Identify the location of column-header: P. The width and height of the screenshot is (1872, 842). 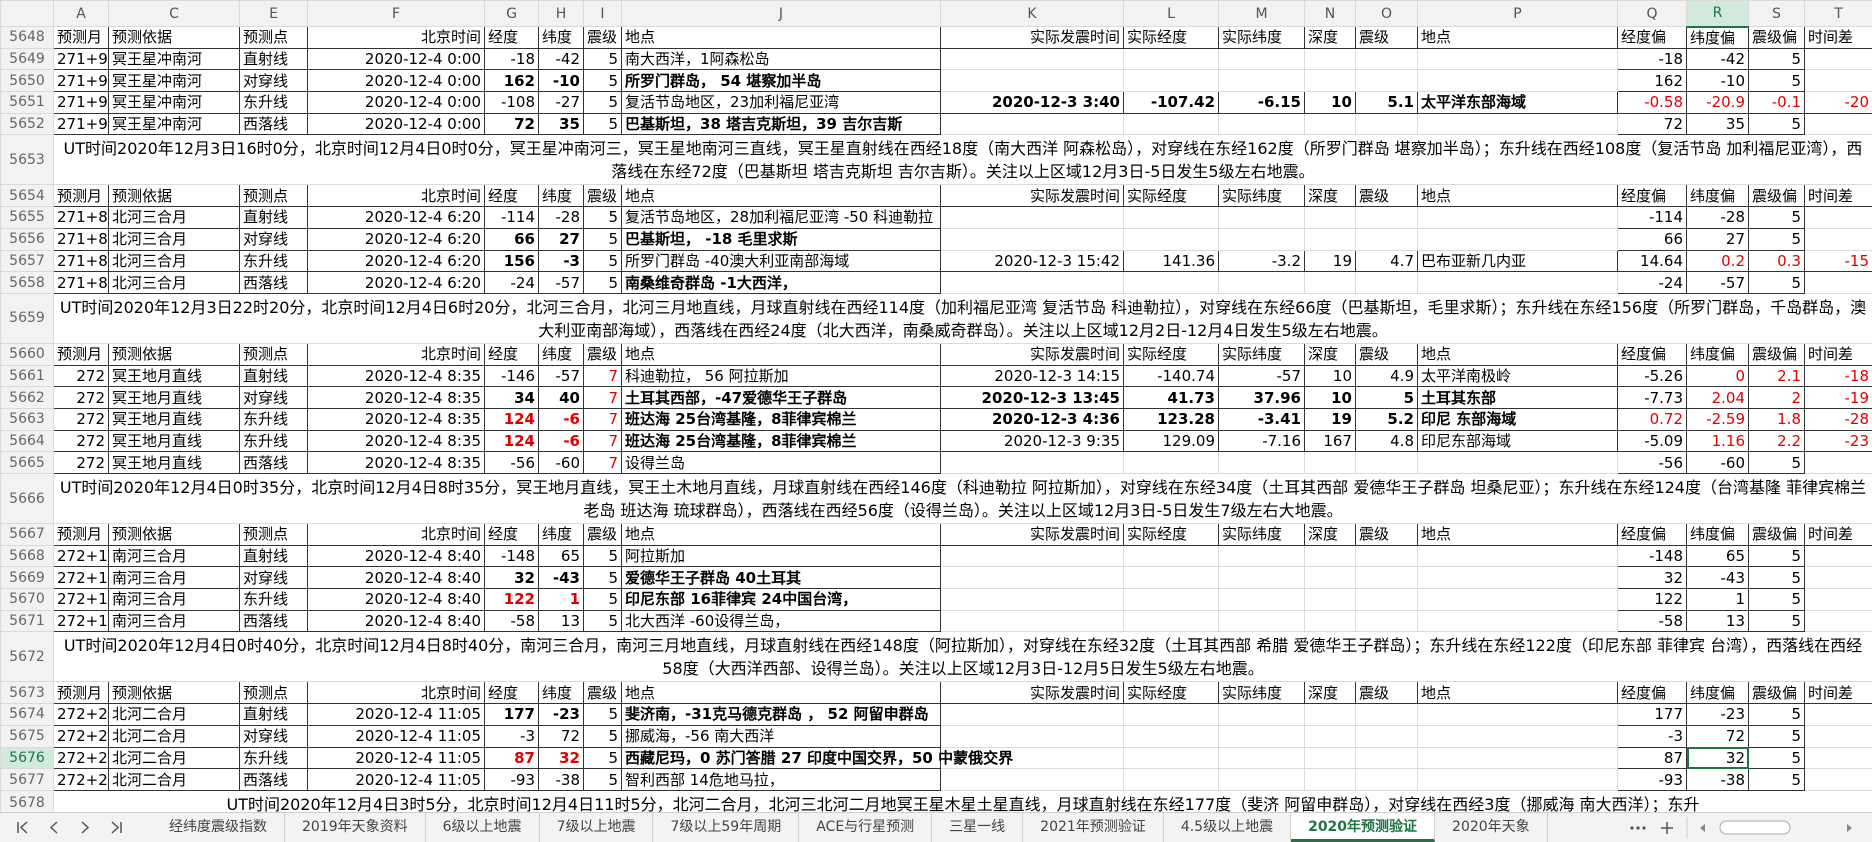
(1517, 13).